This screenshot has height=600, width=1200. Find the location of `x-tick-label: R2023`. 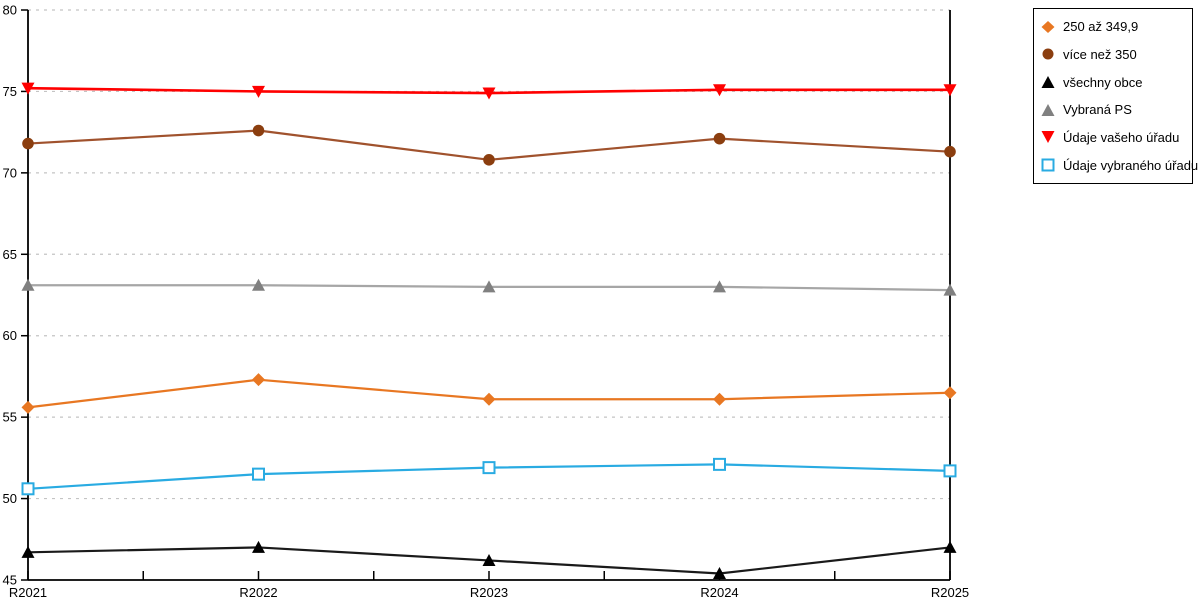

x-tick-label: R2023 is located at coordinates (489, 592).